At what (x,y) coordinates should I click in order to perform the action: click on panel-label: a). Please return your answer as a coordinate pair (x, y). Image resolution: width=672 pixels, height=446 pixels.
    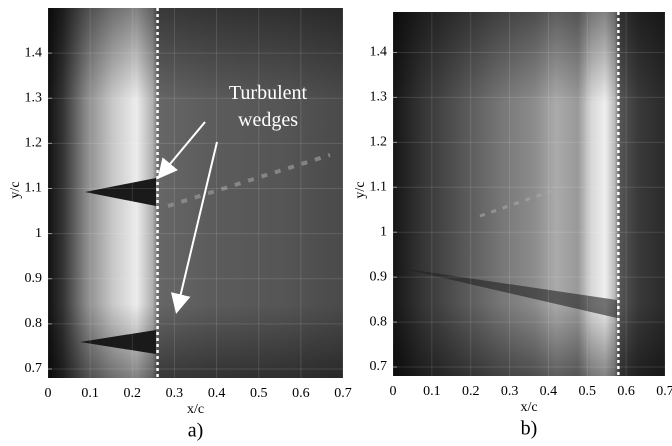
    Looking at the image, I should click on (196, 431).